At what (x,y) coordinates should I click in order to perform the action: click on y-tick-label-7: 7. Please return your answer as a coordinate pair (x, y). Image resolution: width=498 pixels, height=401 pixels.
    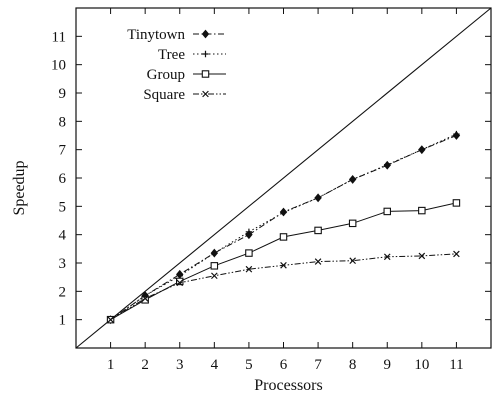
    Looking at the image, I should click on (63, 151).